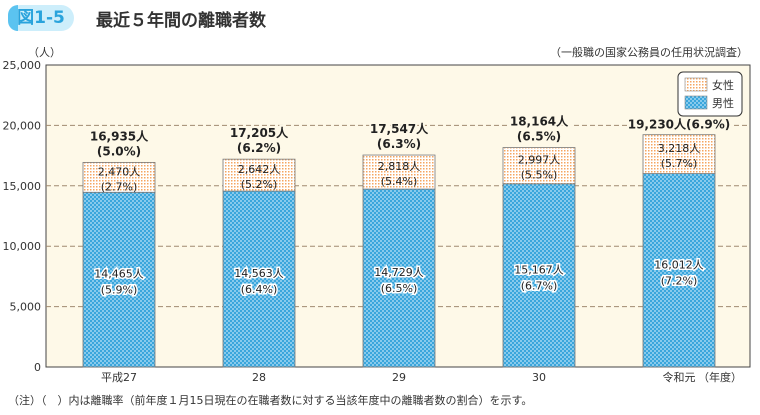  Describe the element at coordinates (696, 84) in the screenshot. I see `legend-swatch-female` at that location.